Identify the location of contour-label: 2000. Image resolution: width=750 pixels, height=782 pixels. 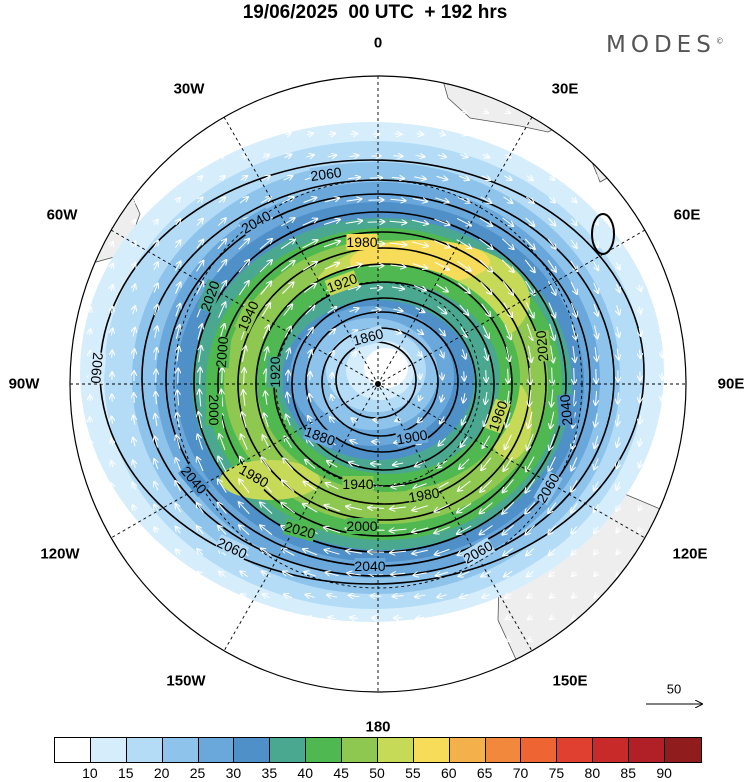
(222, 352).